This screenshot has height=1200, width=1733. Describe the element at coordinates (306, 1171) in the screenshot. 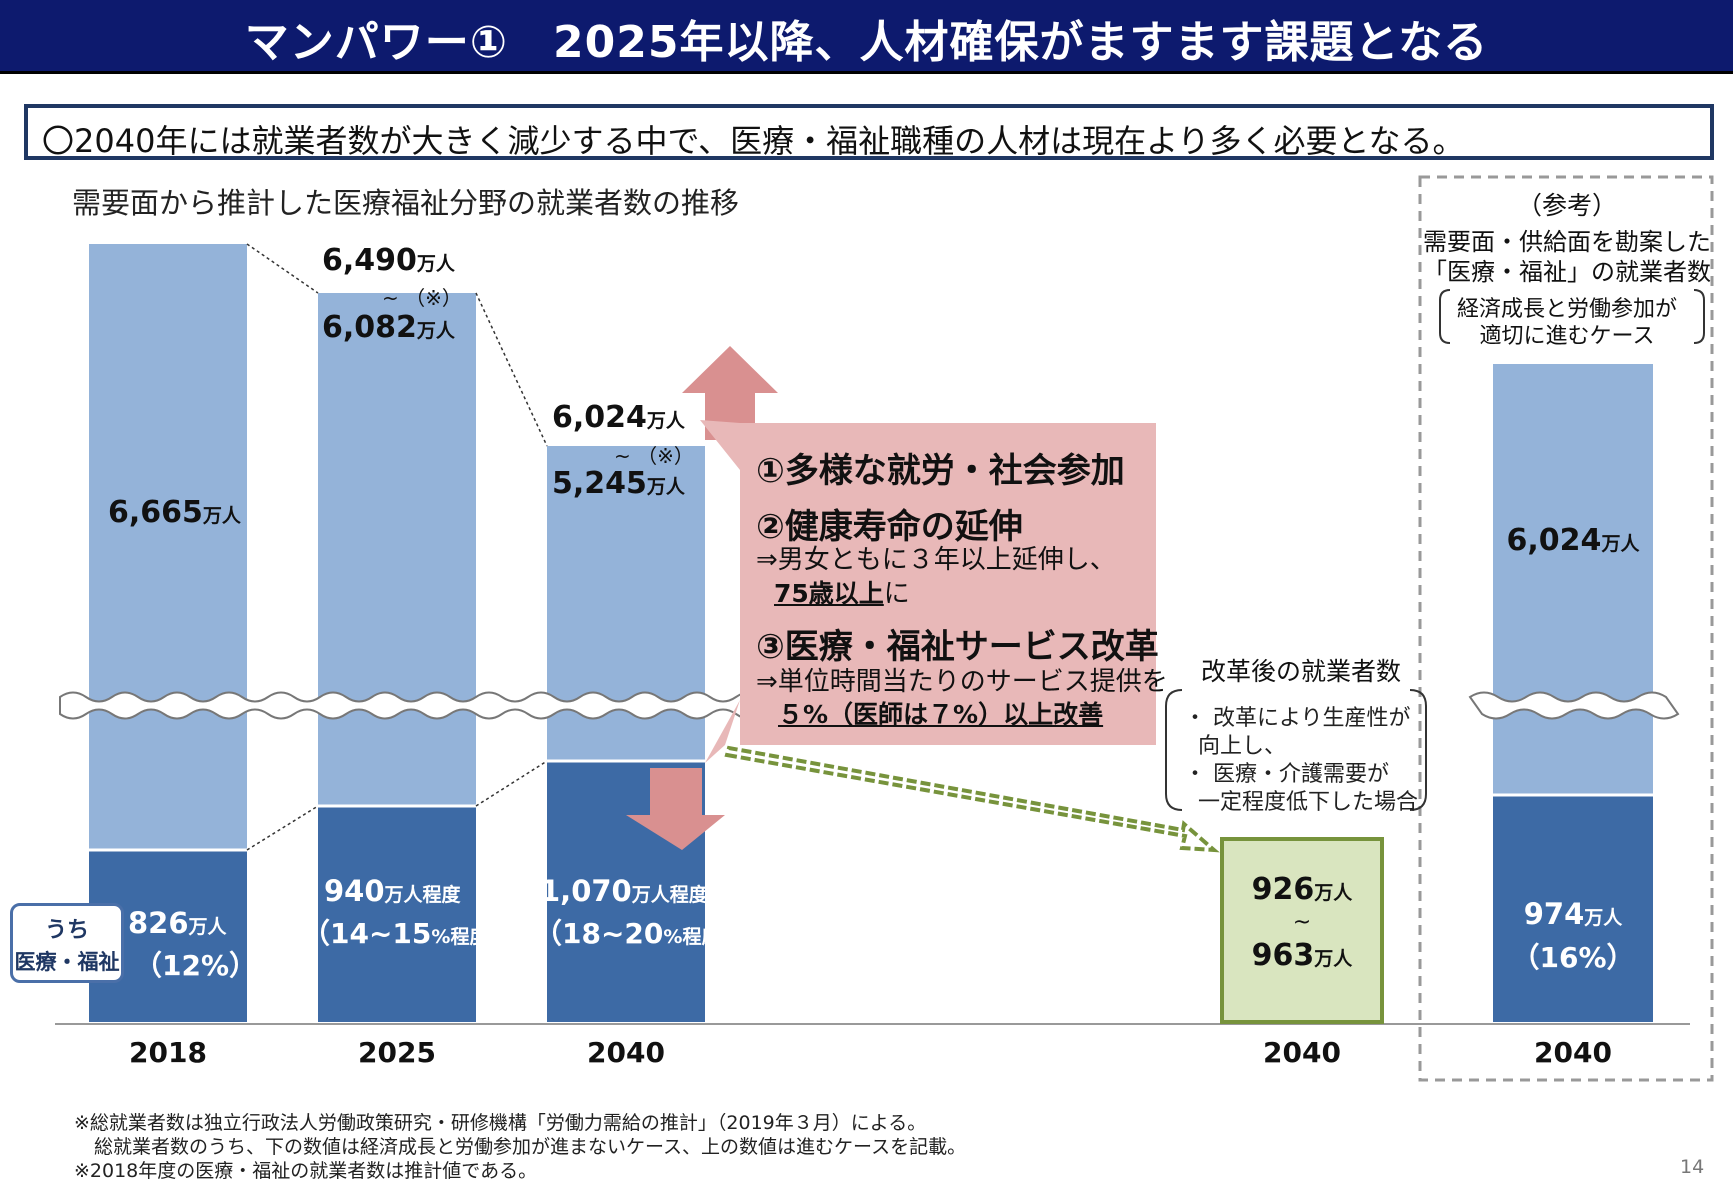

I see `footnote-3: ※2018年度の医療・福祉の就業者数は推計値である。` at that location.